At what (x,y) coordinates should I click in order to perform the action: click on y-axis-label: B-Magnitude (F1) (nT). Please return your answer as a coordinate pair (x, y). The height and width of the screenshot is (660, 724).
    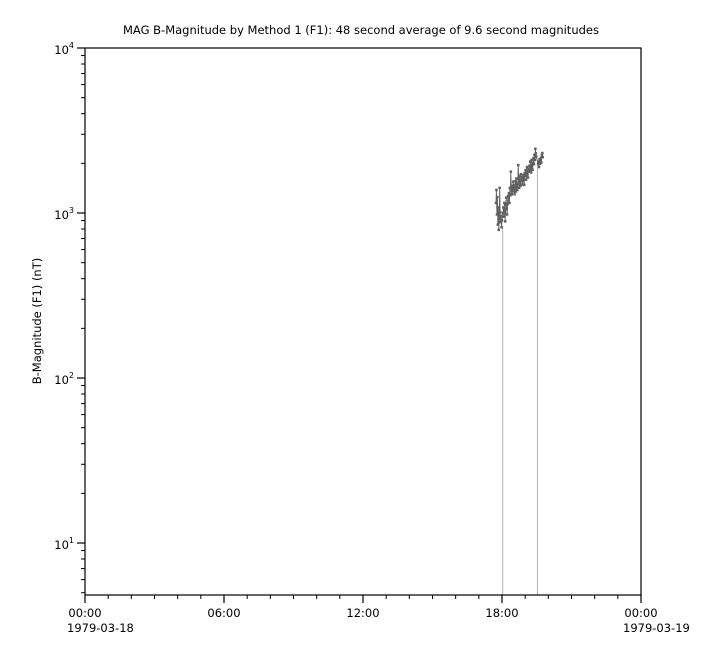
    Looking at the image, I should click on (37, 321).